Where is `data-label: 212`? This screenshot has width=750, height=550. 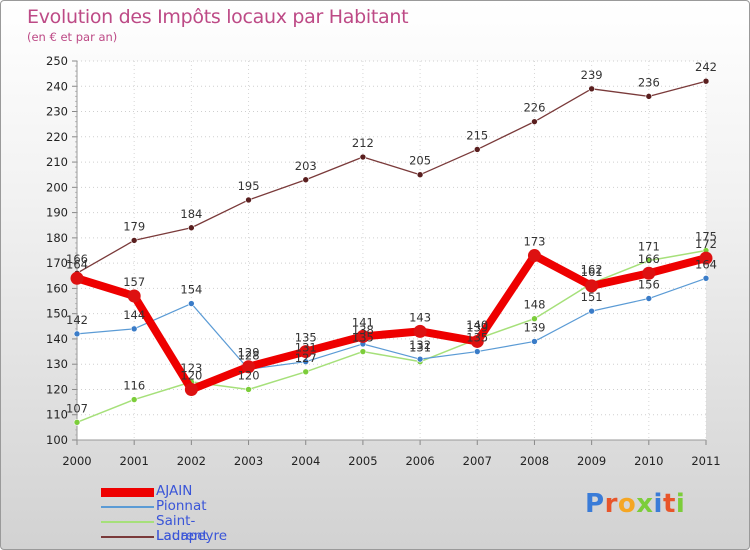 data-label: 212 is located at coordinates (363, 143).